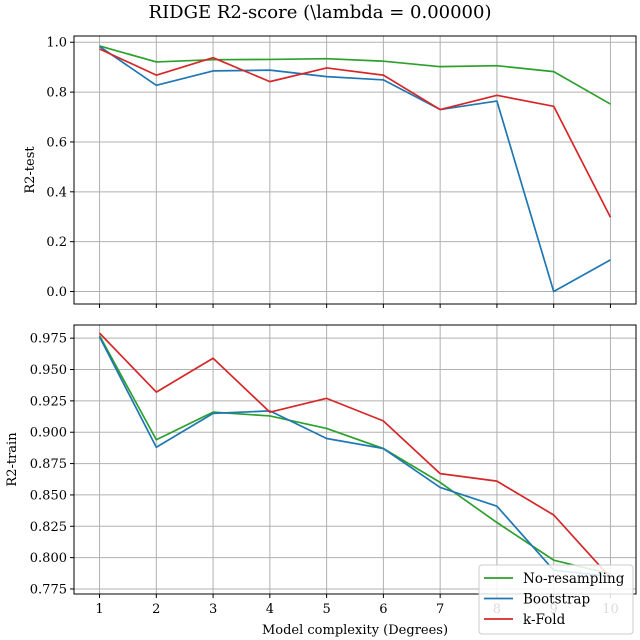 This screenshot has height=640, width=640. I want to click on y-tick-label: 0.8, so click(56, 93).